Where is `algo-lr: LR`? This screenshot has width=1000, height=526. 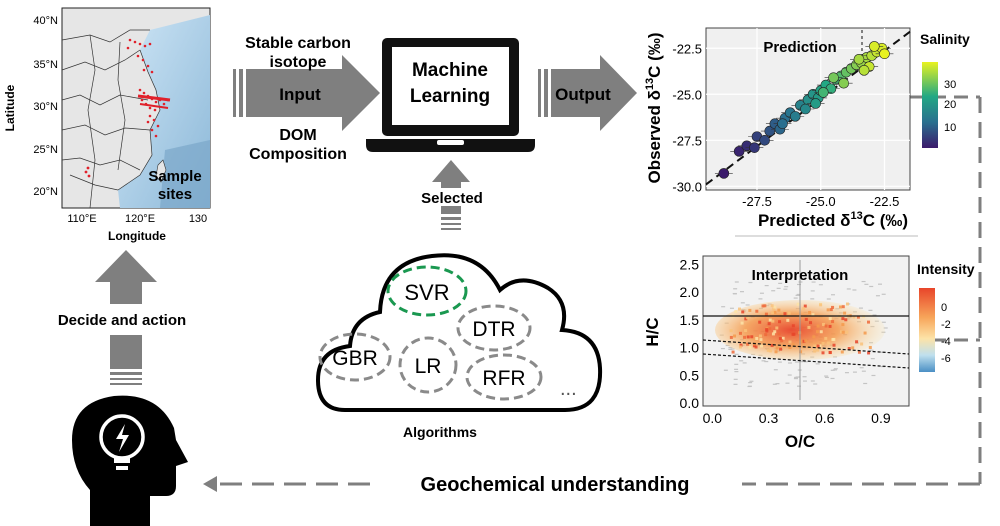
algo-lr: LR is located at coordinates (428, 366).